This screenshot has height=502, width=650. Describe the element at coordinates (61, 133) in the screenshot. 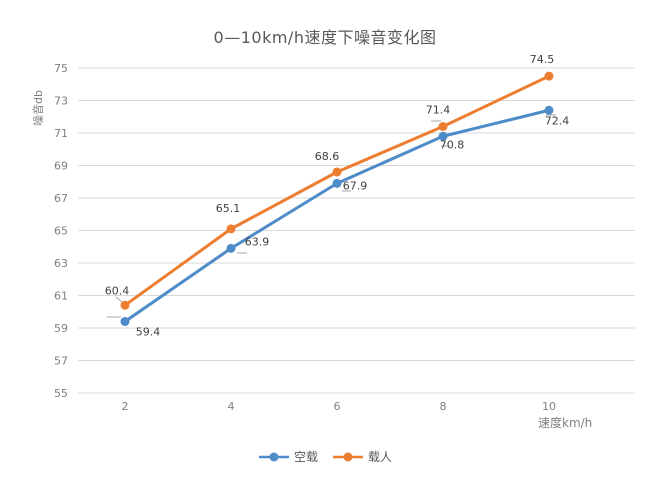

I see `y-tick-label: 71` at that location.